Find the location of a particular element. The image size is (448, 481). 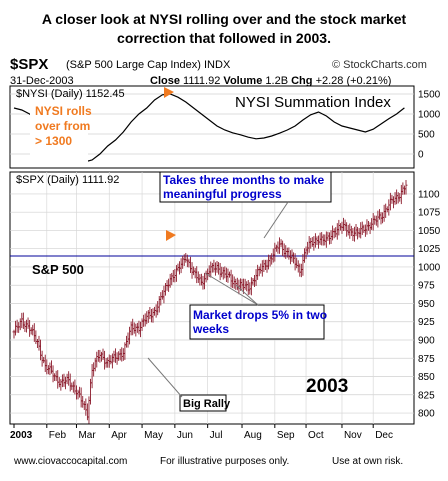

nysi-y-axis: 1500 1000 500 0 is located at coordinates (429, 125).